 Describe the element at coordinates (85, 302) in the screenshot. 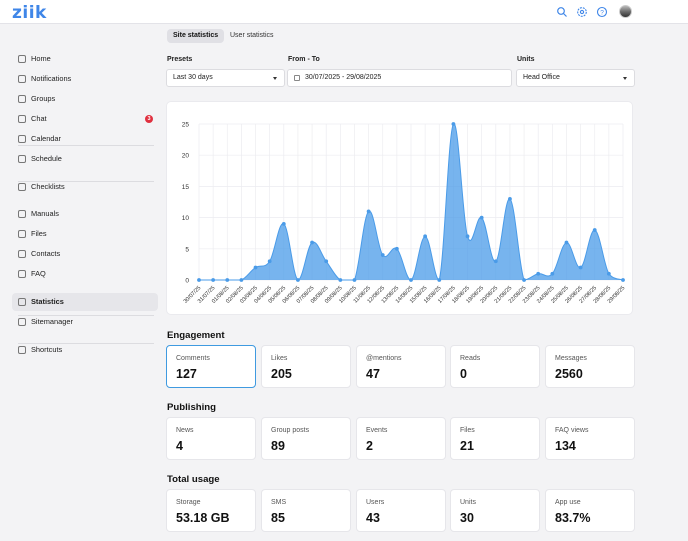

I see `sidebar-item-statistics: Statistics` at that location.